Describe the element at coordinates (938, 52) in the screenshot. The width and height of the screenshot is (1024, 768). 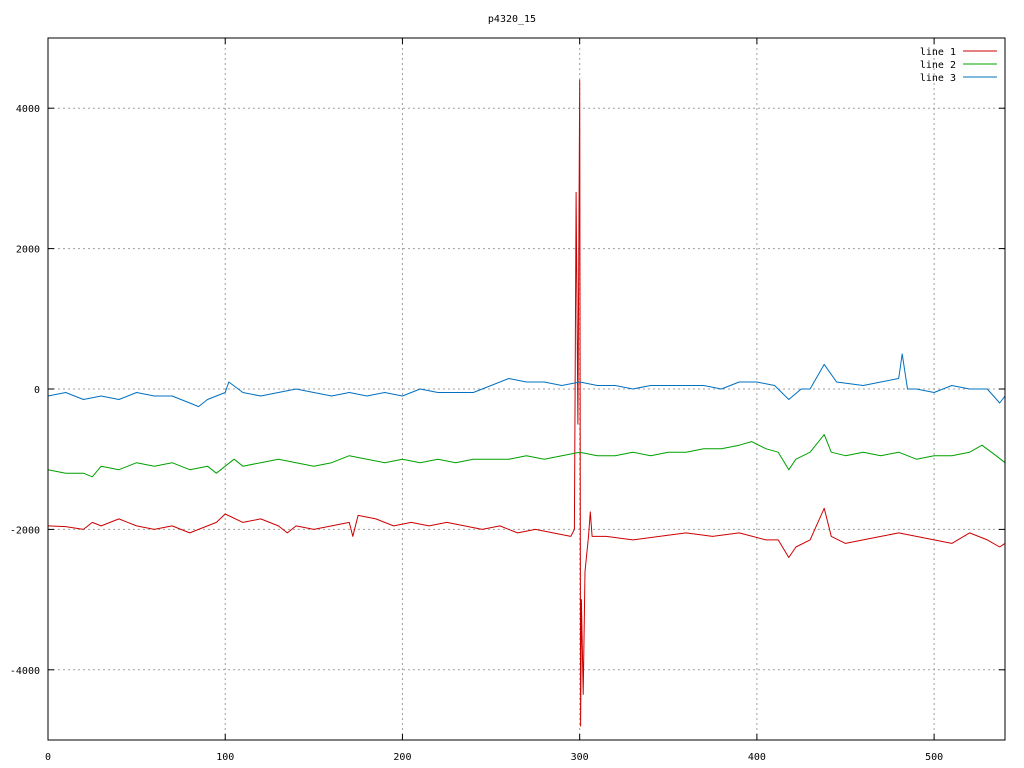
I see `legend-label-1: line 1` at that location.